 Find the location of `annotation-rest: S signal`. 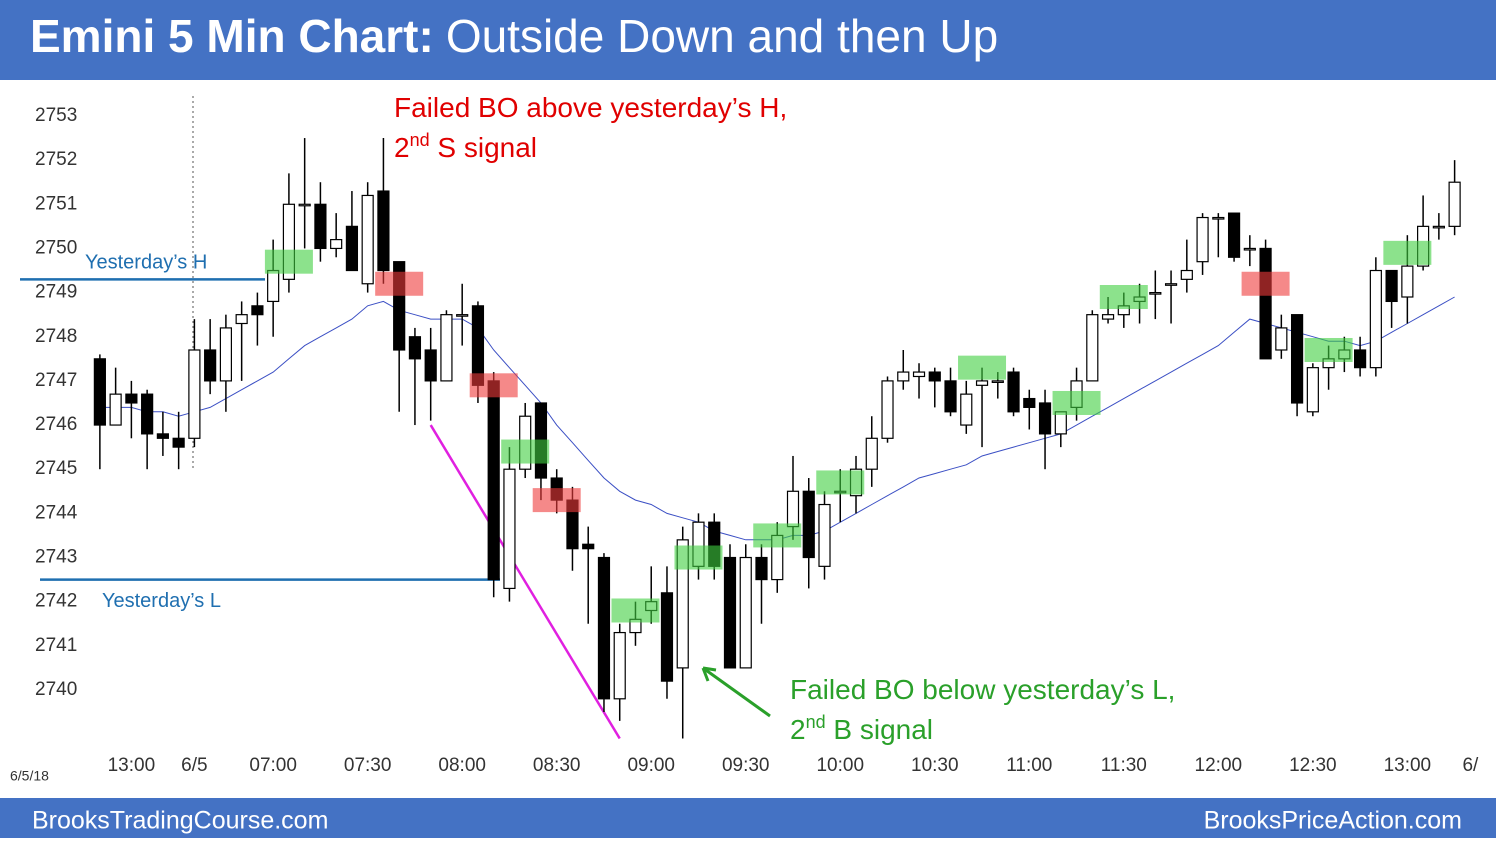

annotation-rest: S signal is located at coordinates (483, 147).